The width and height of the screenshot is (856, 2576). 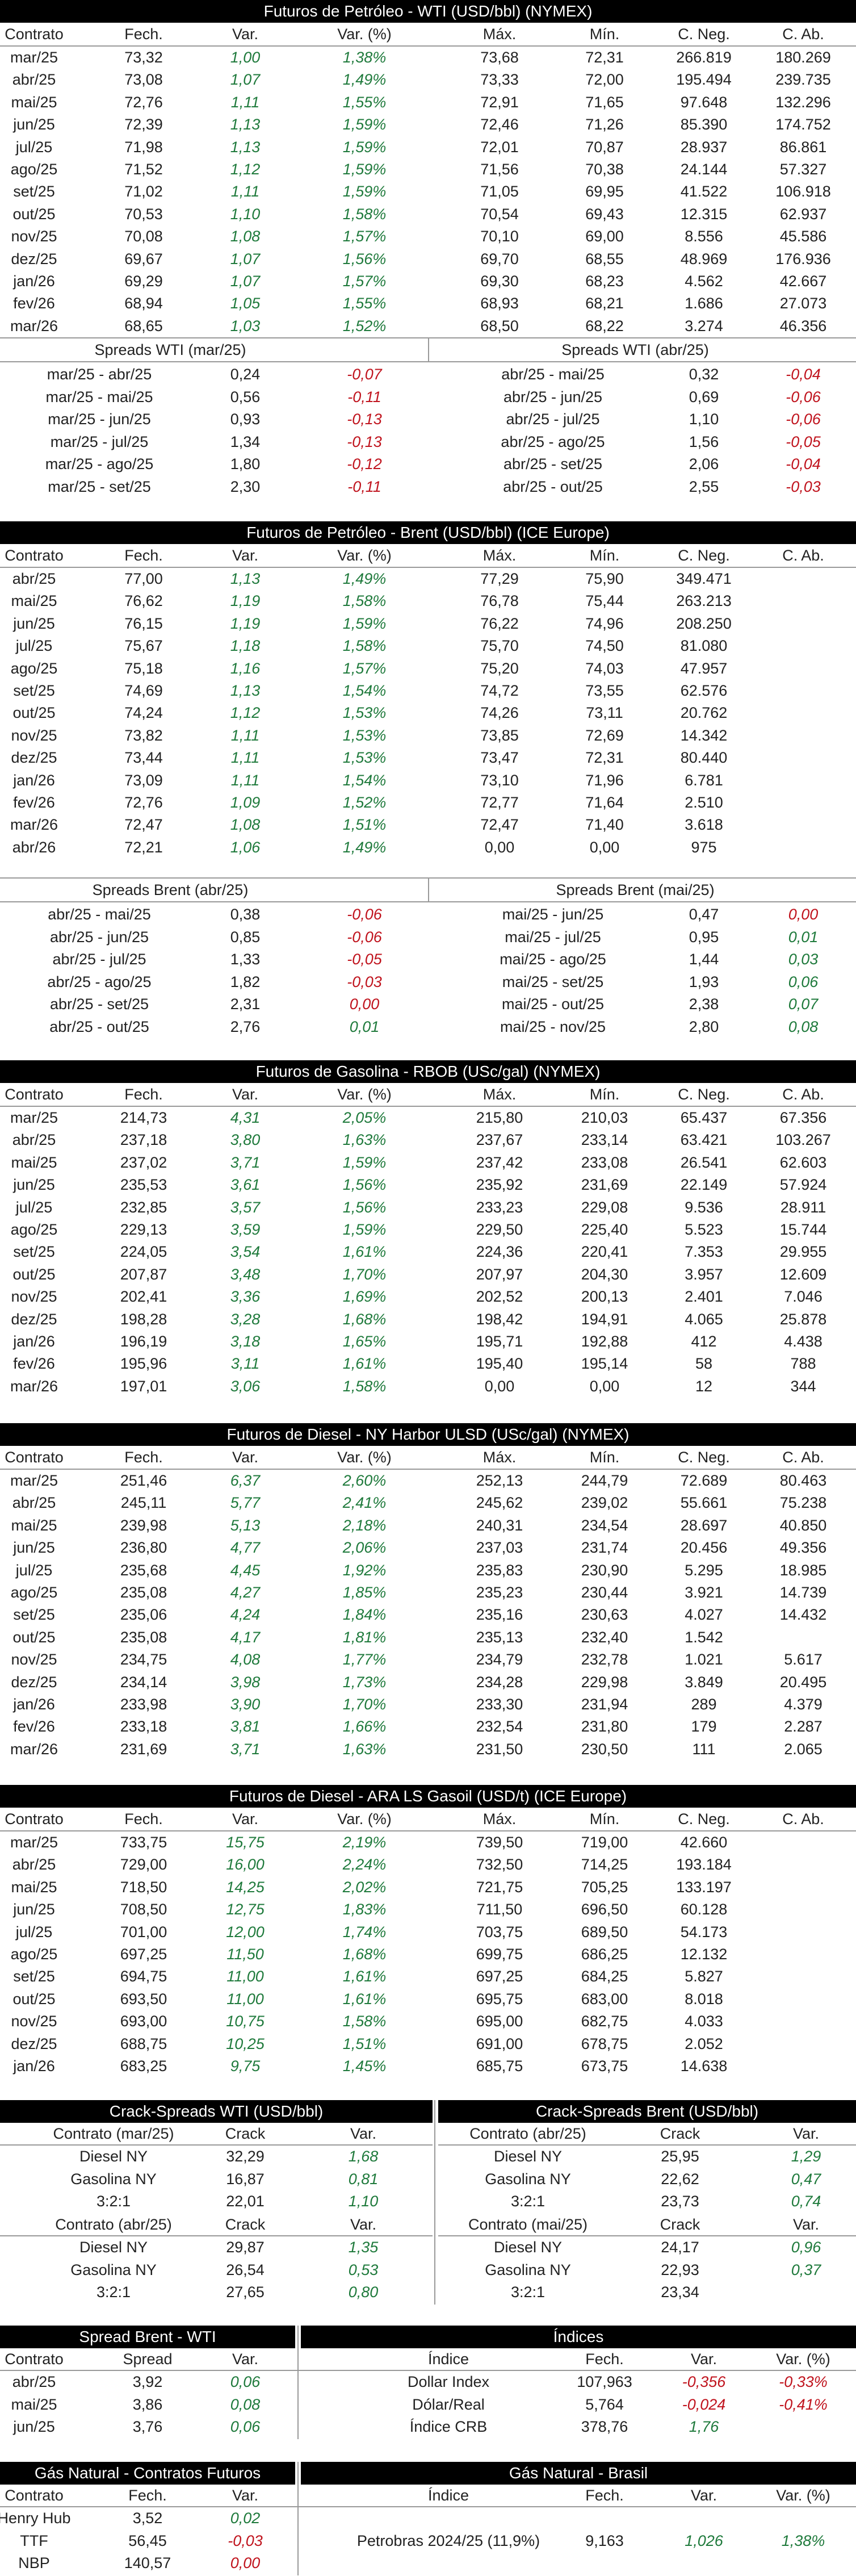 I want to click on column-header: C. Neg., so click(x=704, y=1819).